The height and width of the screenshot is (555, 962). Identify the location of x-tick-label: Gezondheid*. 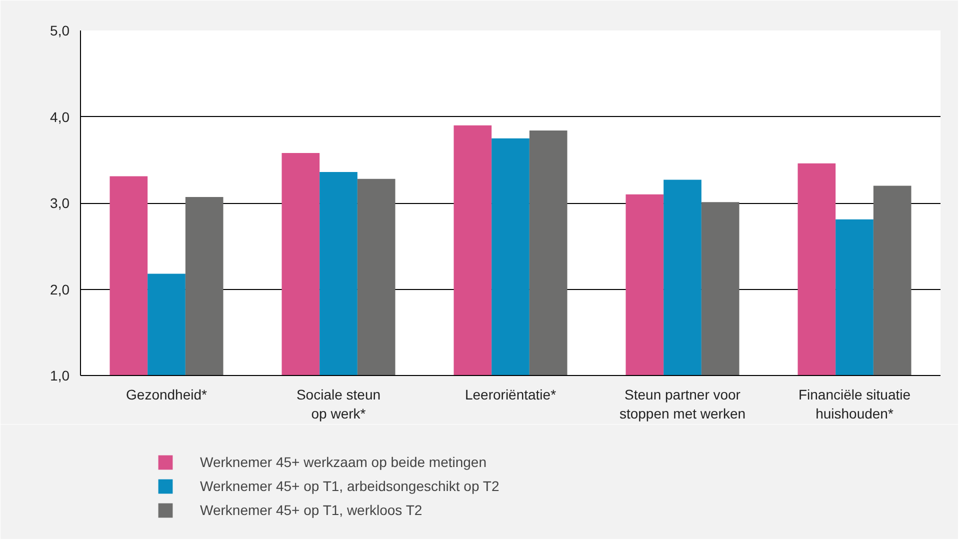
(167, 394).